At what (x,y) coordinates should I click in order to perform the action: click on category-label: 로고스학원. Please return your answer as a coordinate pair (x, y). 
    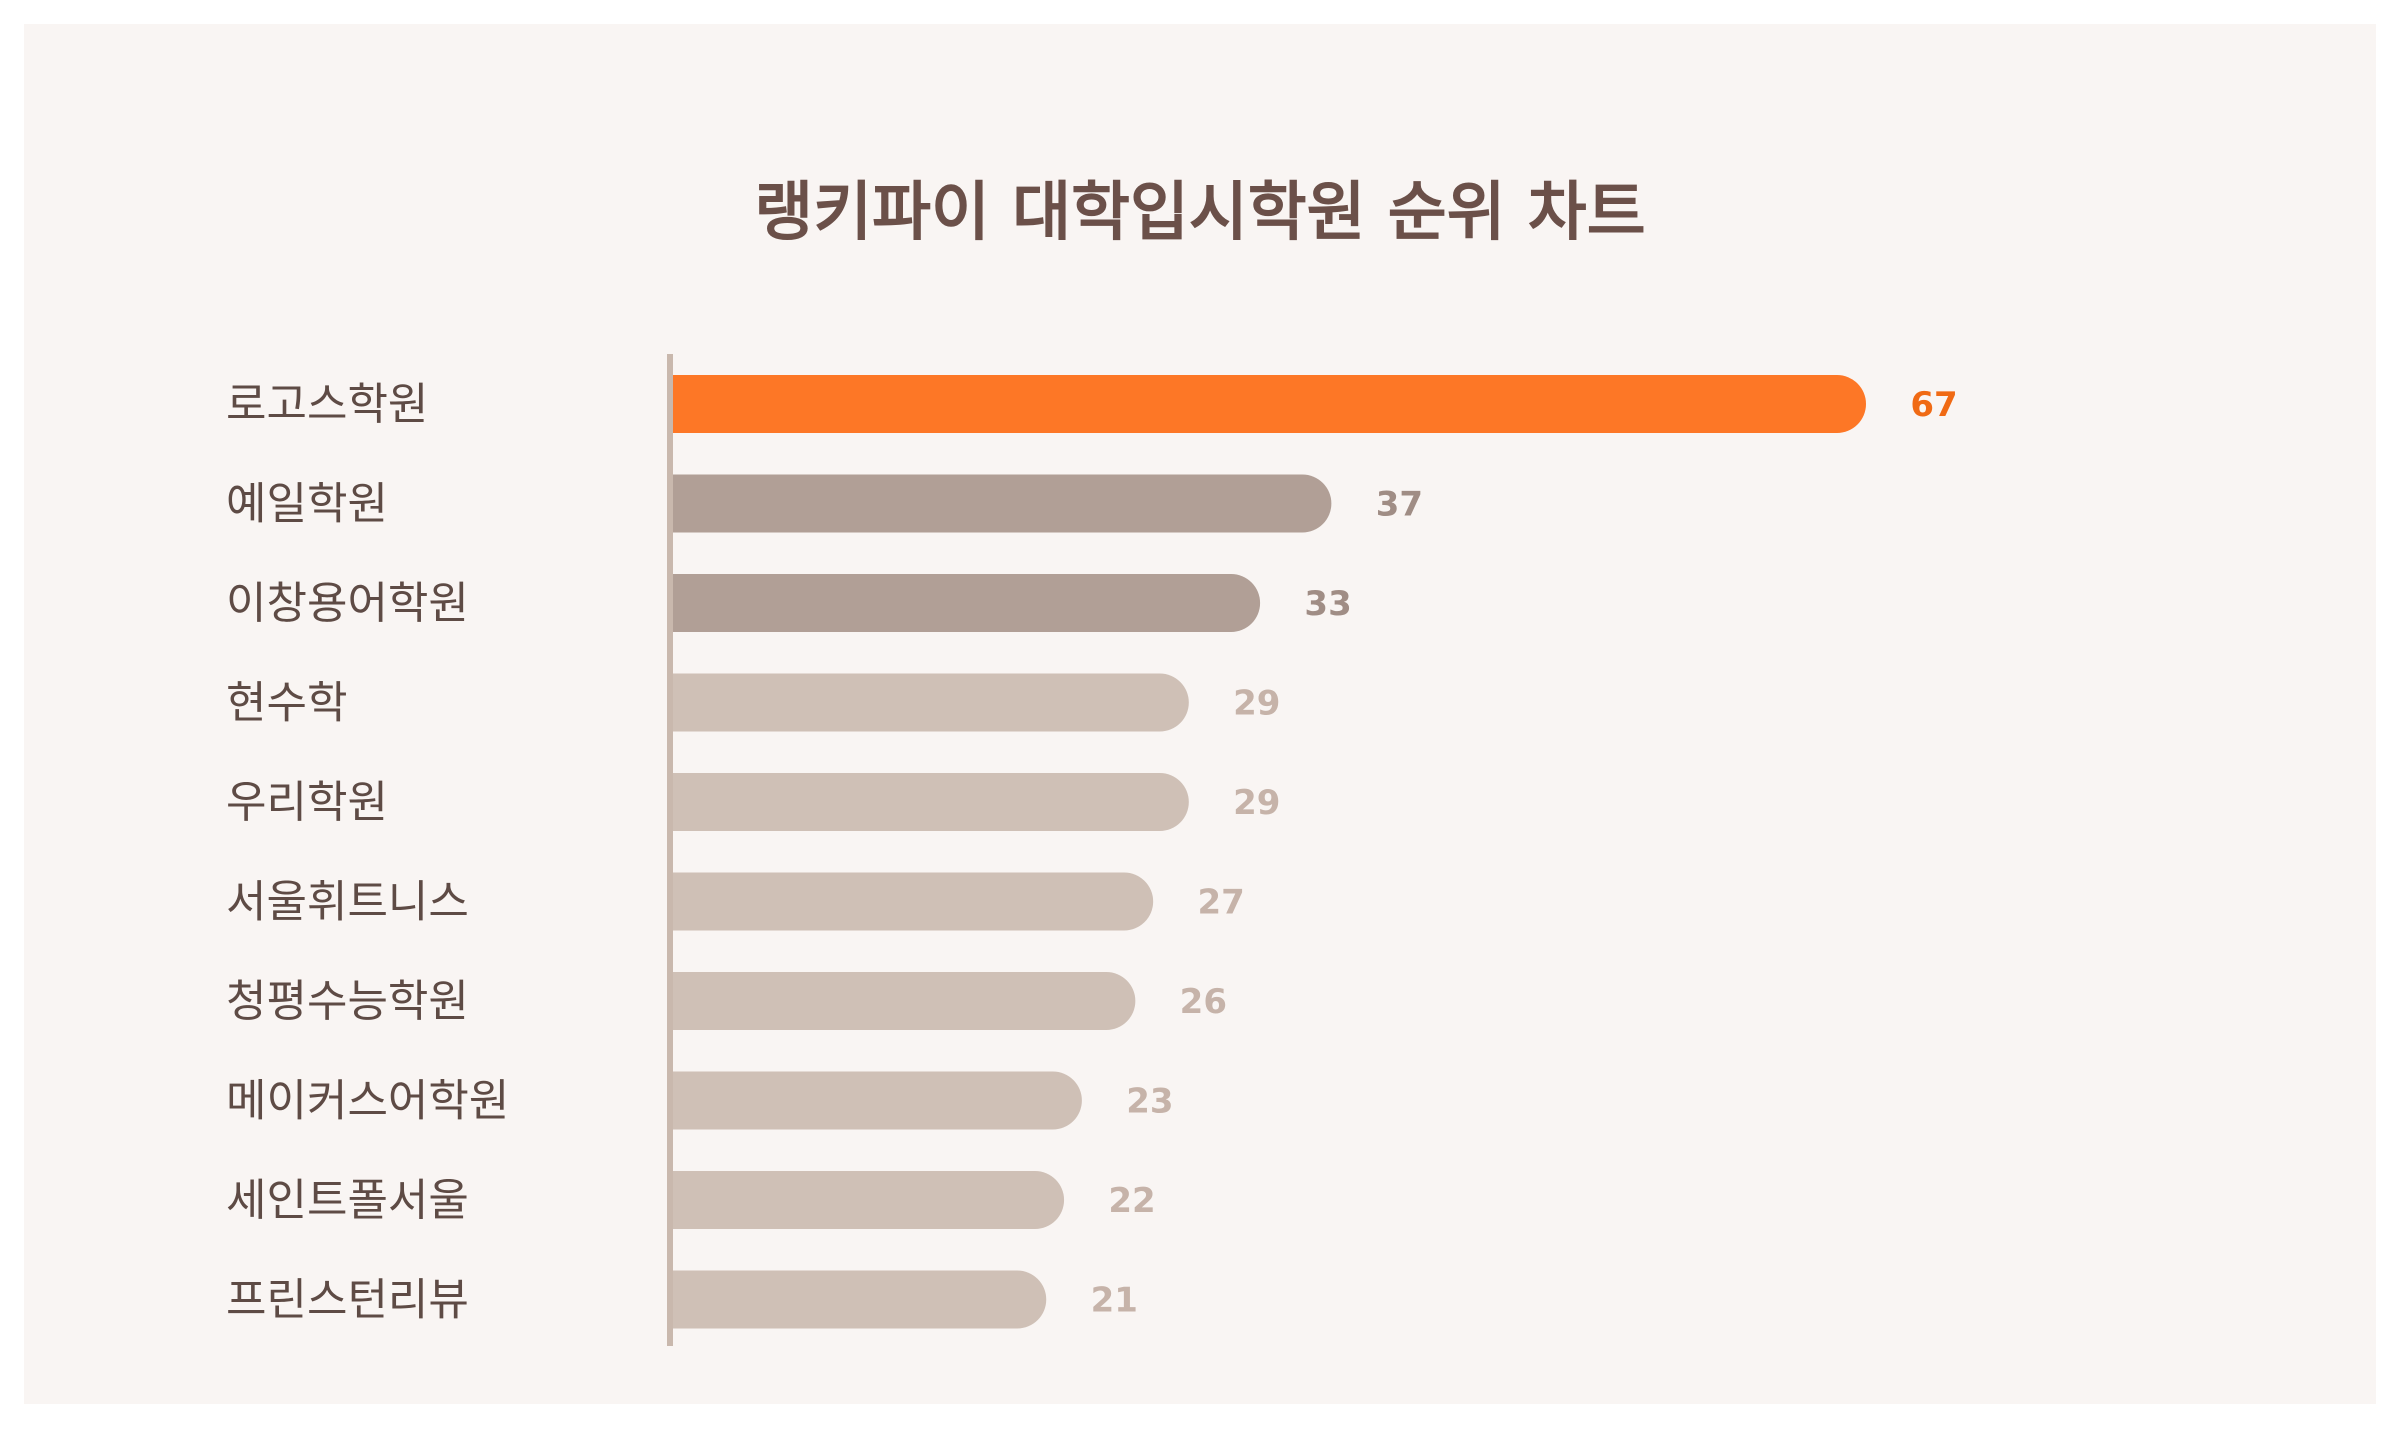
    Looking at the image, I should click on (327, 404).